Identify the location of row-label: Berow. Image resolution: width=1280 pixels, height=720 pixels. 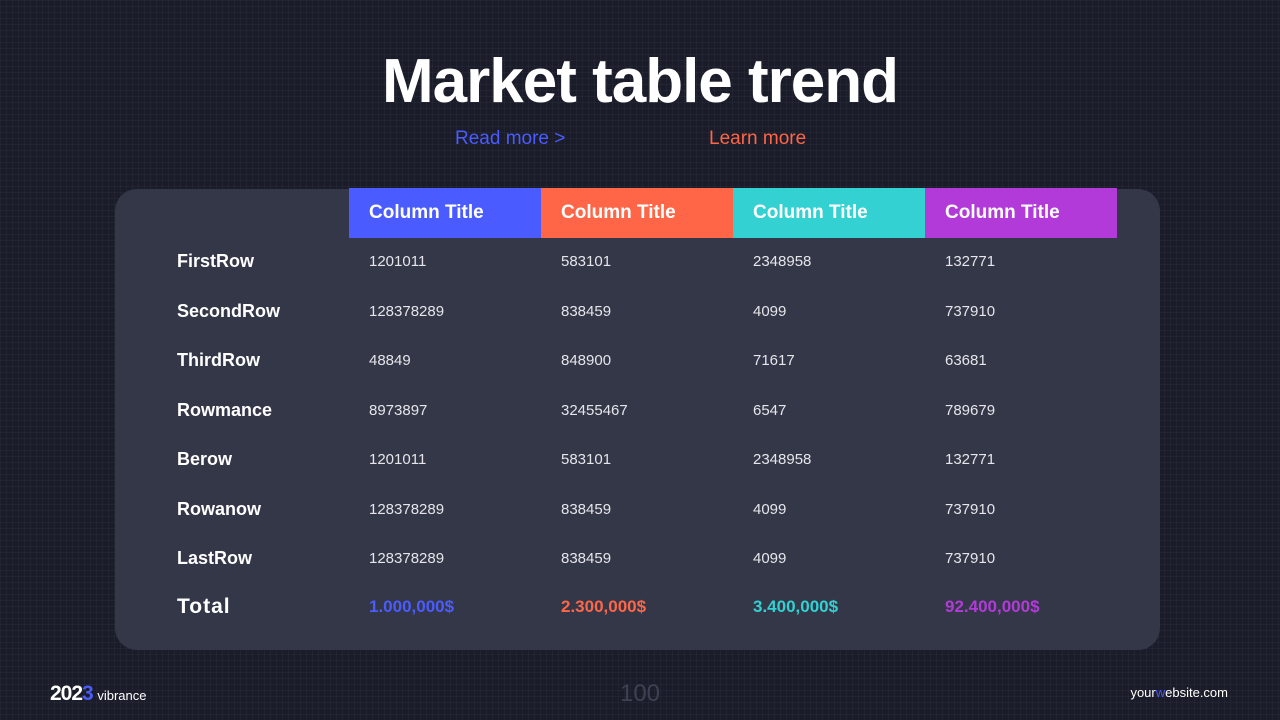
(205, 459).